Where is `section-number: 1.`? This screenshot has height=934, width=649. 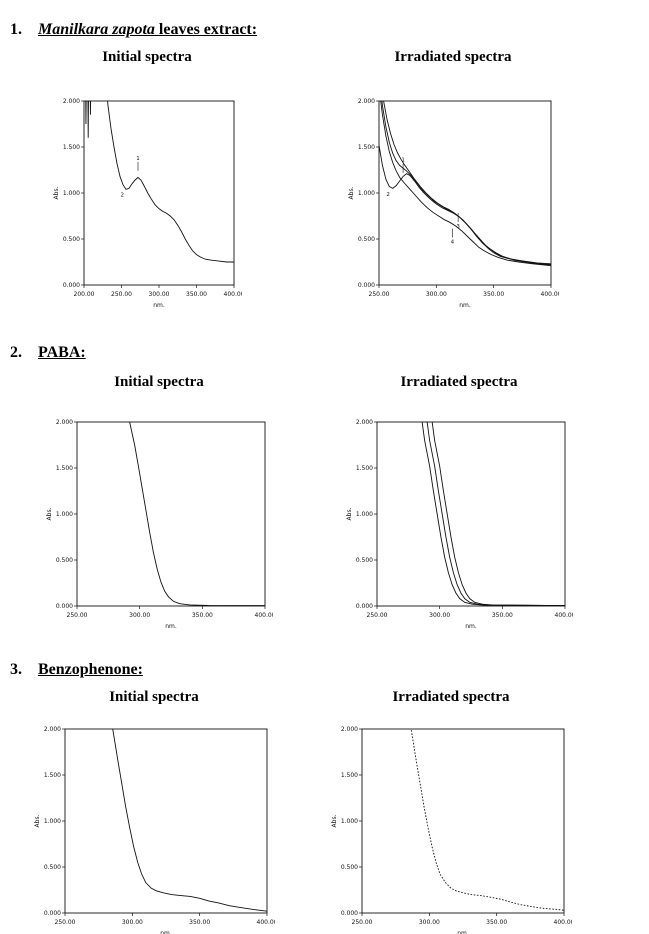 section-number: 1. is located at coordinates (16, 29).